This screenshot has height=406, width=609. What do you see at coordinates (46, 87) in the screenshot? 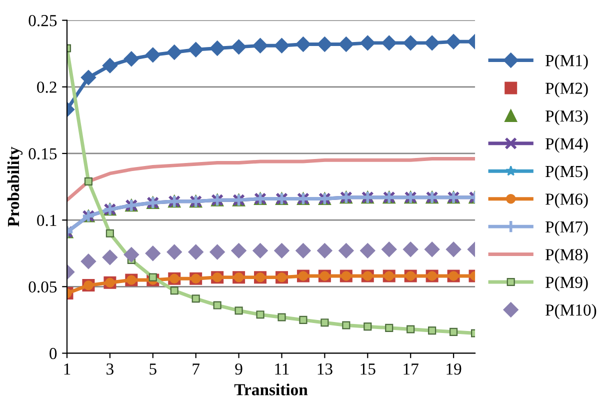
I see `y-tick-label: 0.2` at bounding box center [46, 87].